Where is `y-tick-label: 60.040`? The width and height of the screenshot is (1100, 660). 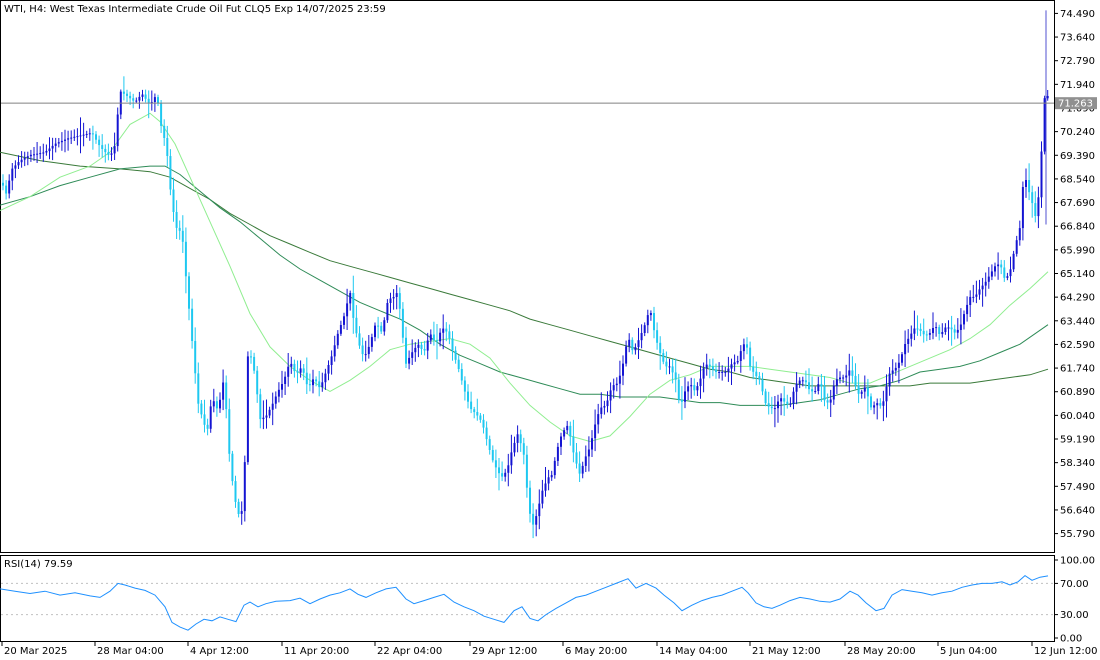
y-tick-label: 60.040 is located at coordinates (1077, 416).